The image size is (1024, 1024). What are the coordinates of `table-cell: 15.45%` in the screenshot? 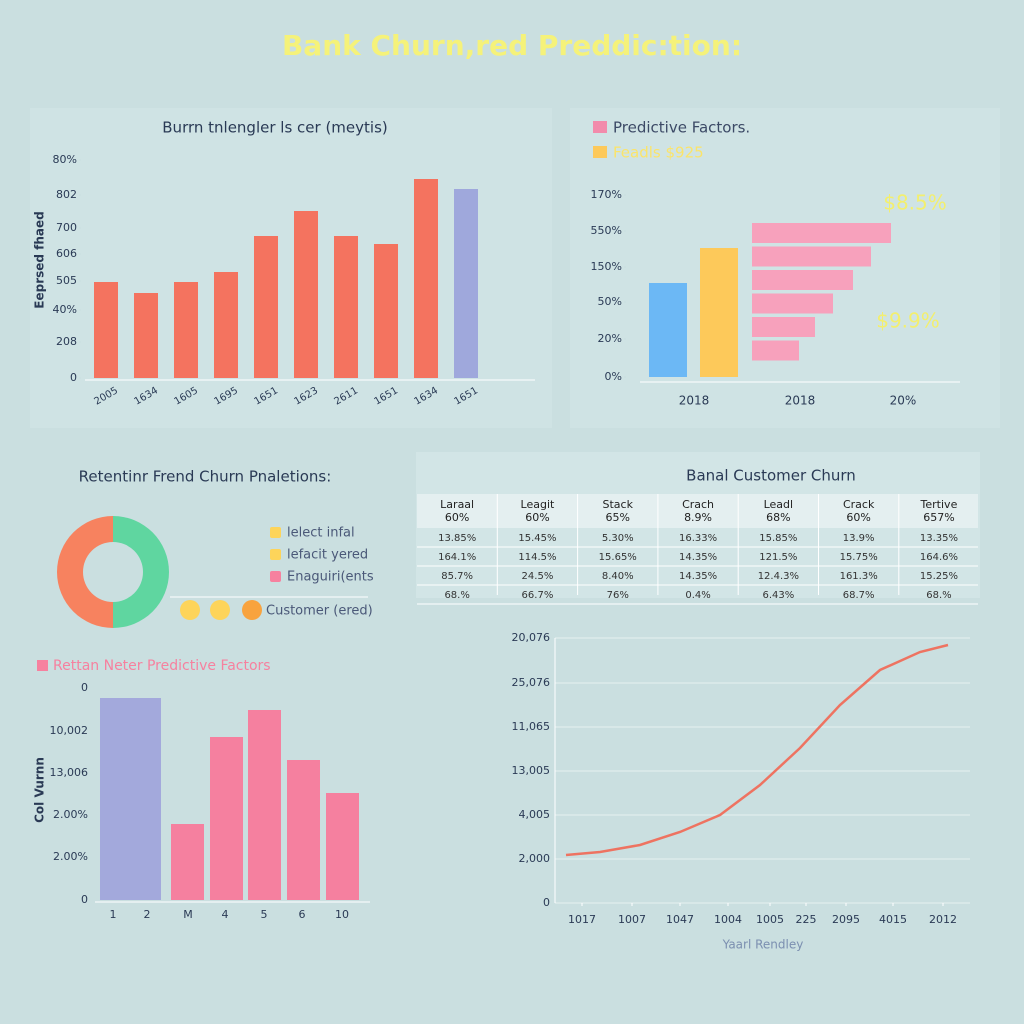 It's located at (537, 538).